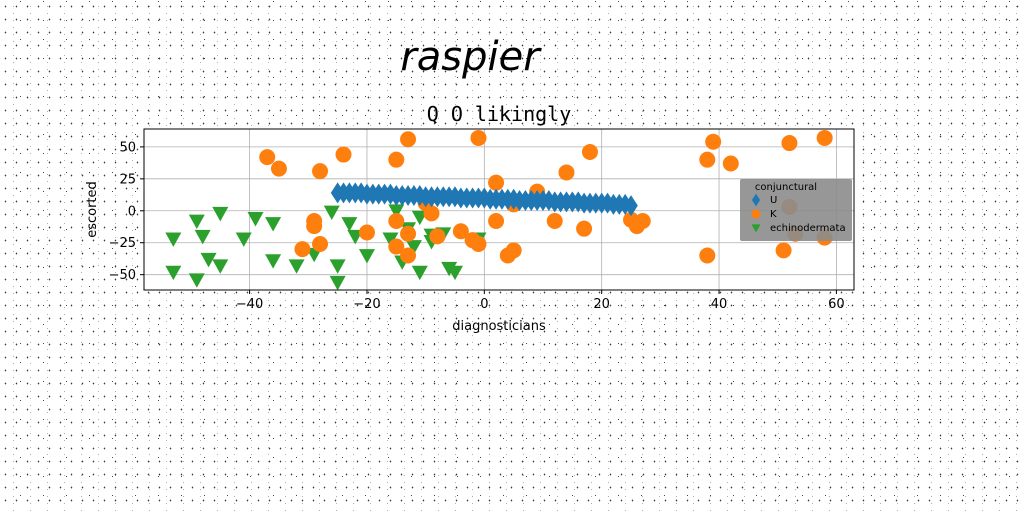 The height and width of the screenshot is (512, 1024). What do you see at coordinates (601, 304) in the screenshot?
I see `x-tick-label: 20` at bounding box center [601, 304].